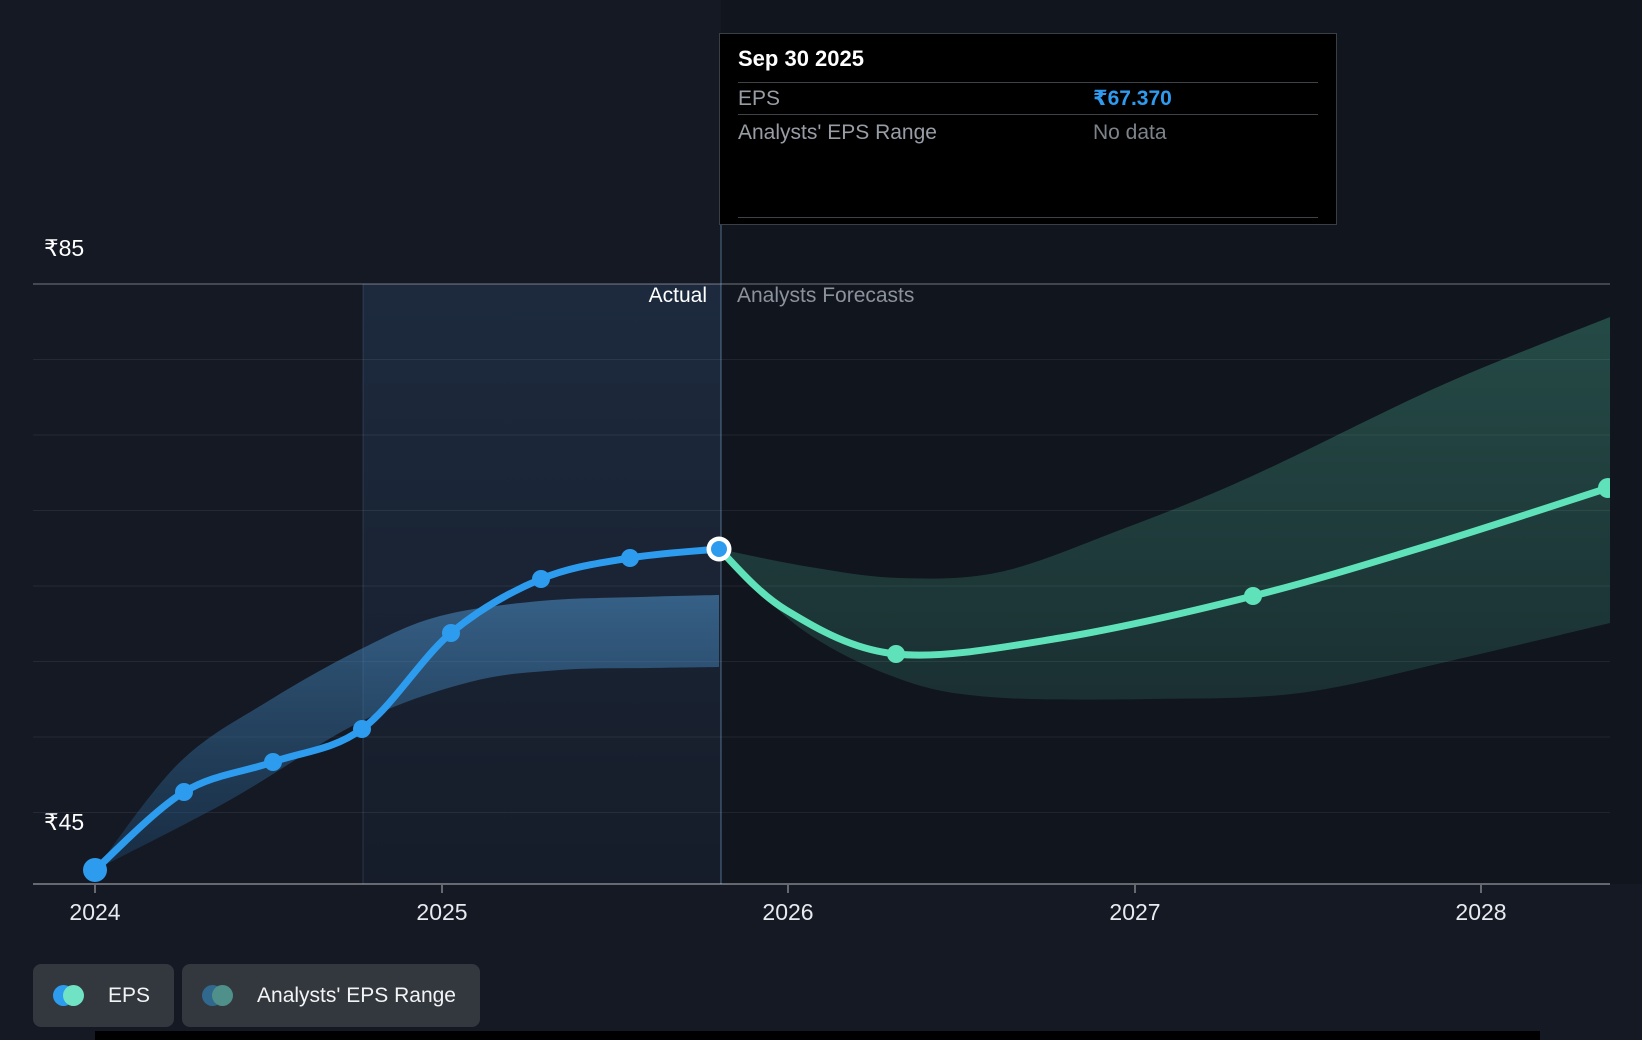 This screenshot has width=1642, height=1040. Describe the element at coordinates (129, 995) in the screenshot. I see `legend-label-eps: EPS` at that location.